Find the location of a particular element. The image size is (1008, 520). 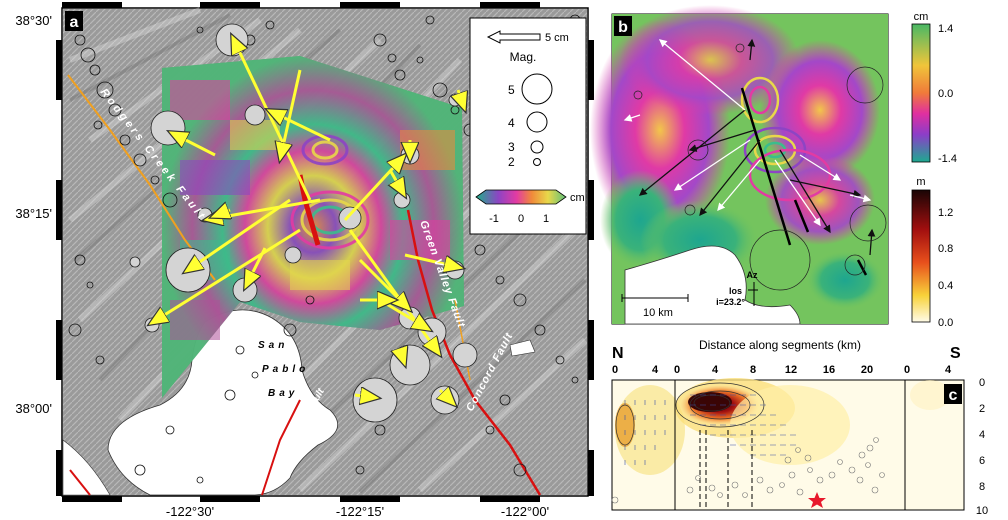

lat-label-1: 38°30' is located at coordinates (33, 20).